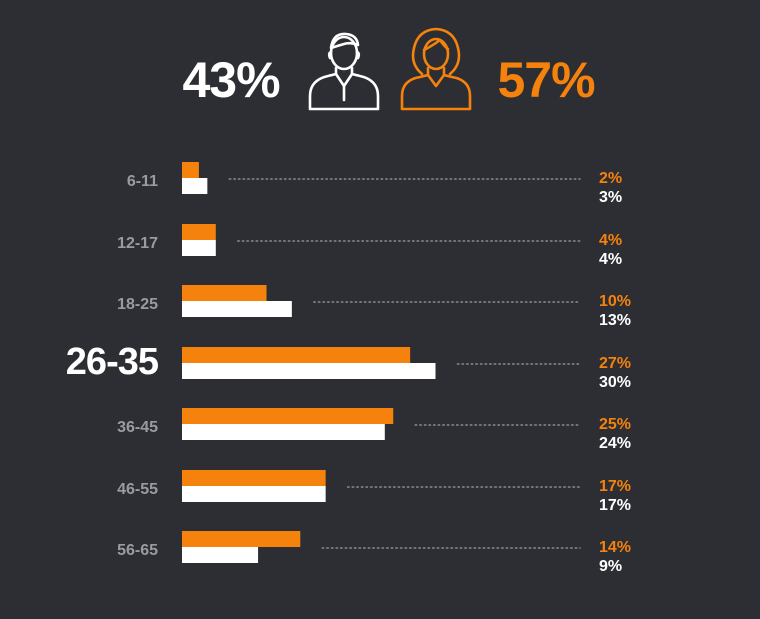 This screenshot has height=619, width=760. I want to click on age-category-label: 18-25, so click(137, 304).